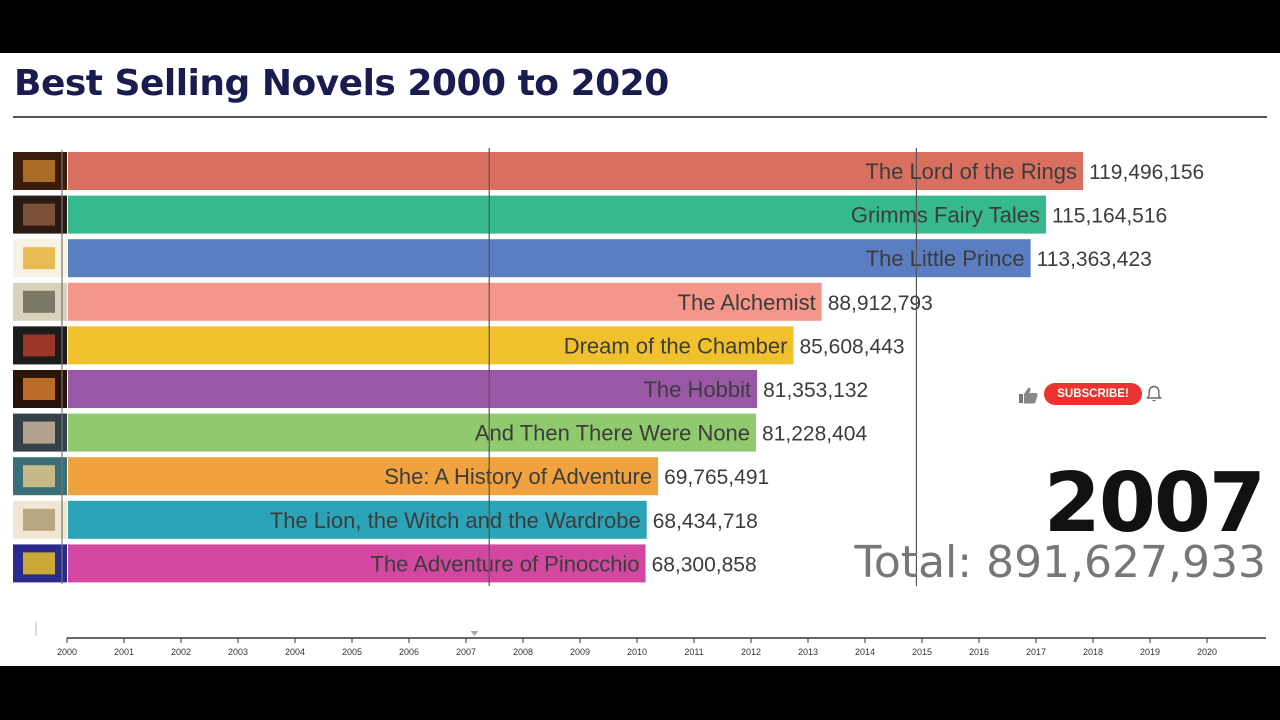 The image size is (1280, 720). Describe the element at coordinates (1109, 216) in the screenshot. I see `bar-value-label: 115,164,516` at that location.